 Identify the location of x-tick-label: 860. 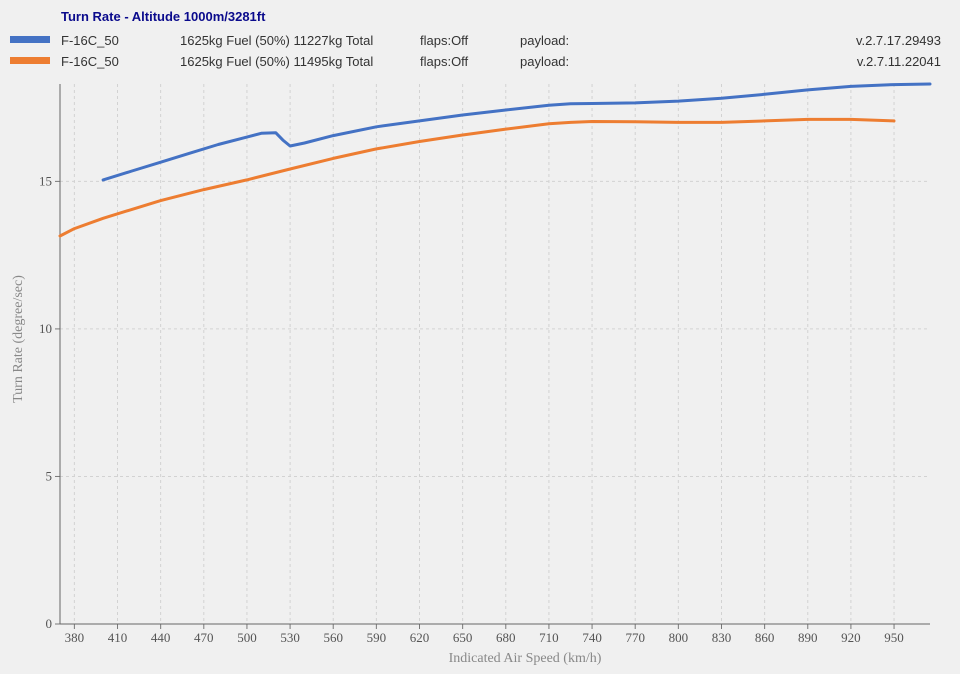
(765, 637).